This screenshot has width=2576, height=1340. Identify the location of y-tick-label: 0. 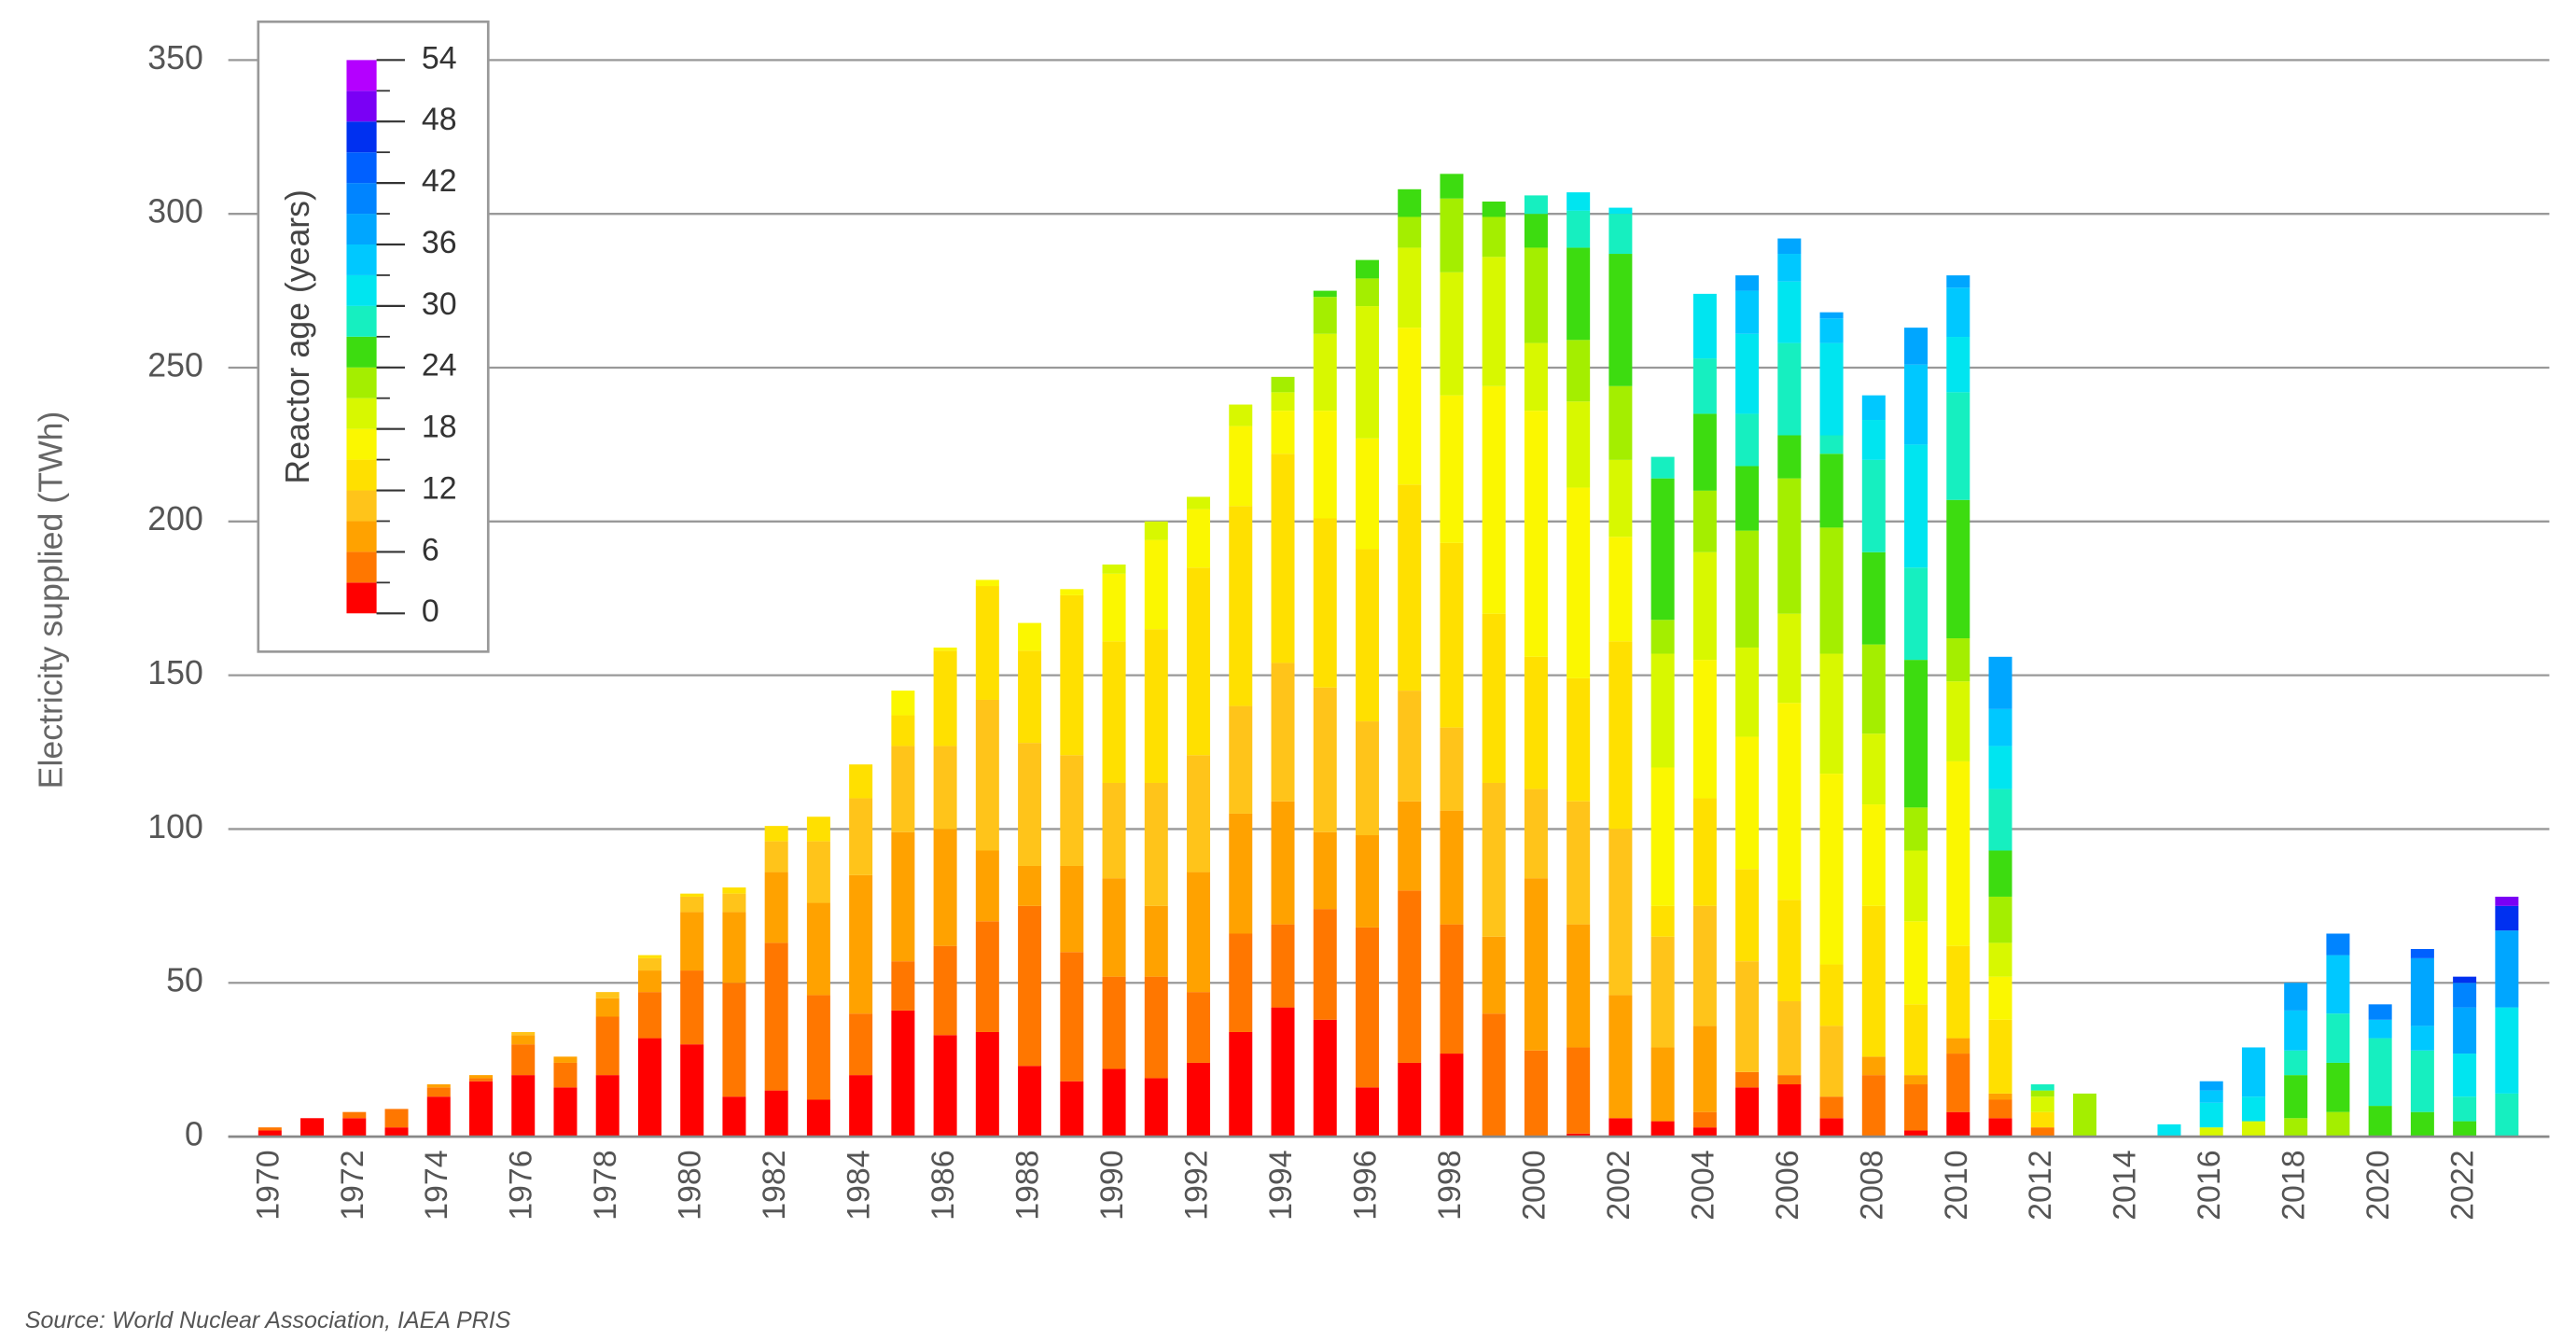
(194, 1133).